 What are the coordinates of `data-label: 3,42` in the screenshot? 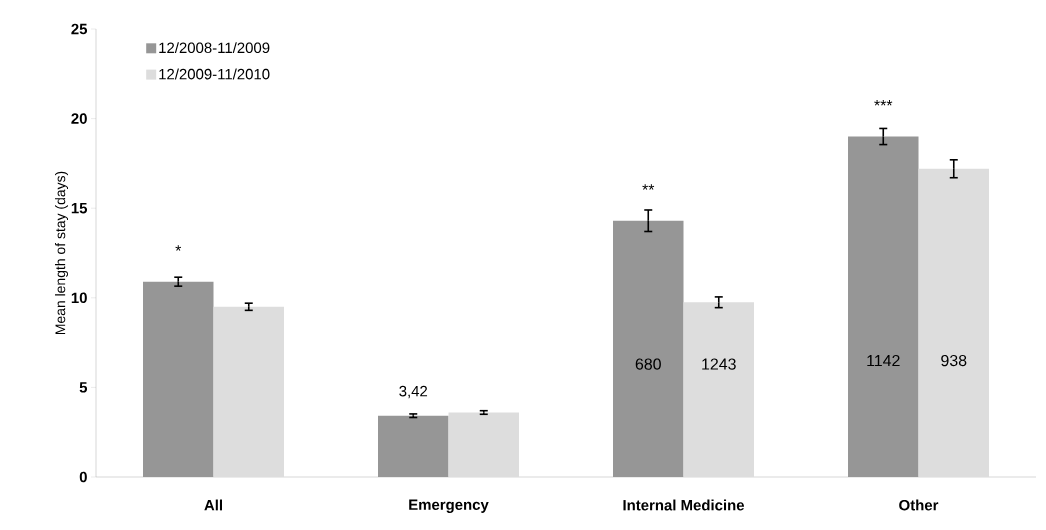 It's located at (413, 392).